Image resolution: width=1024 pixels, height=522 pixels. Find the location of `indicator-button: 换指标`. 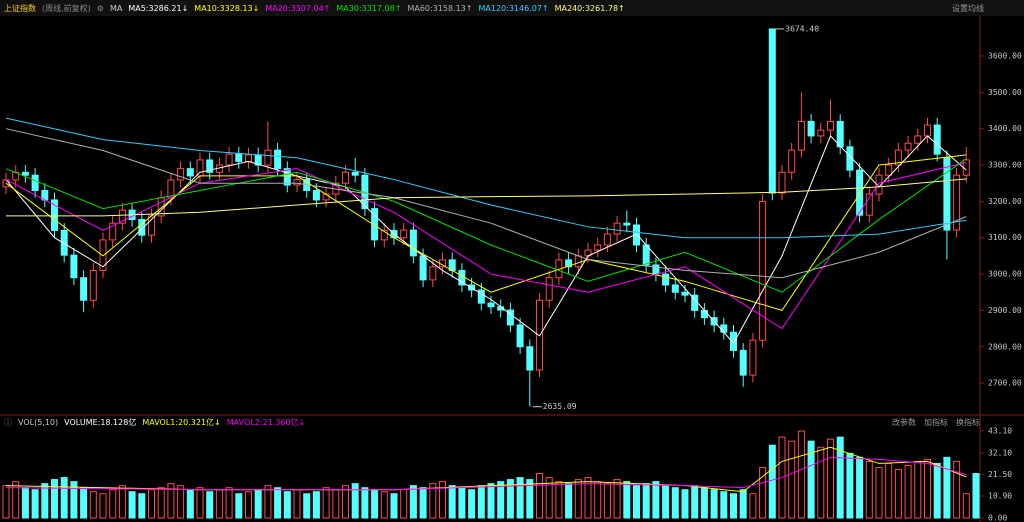

indicator-button: 换指标 is located at coordinates (968, 422).